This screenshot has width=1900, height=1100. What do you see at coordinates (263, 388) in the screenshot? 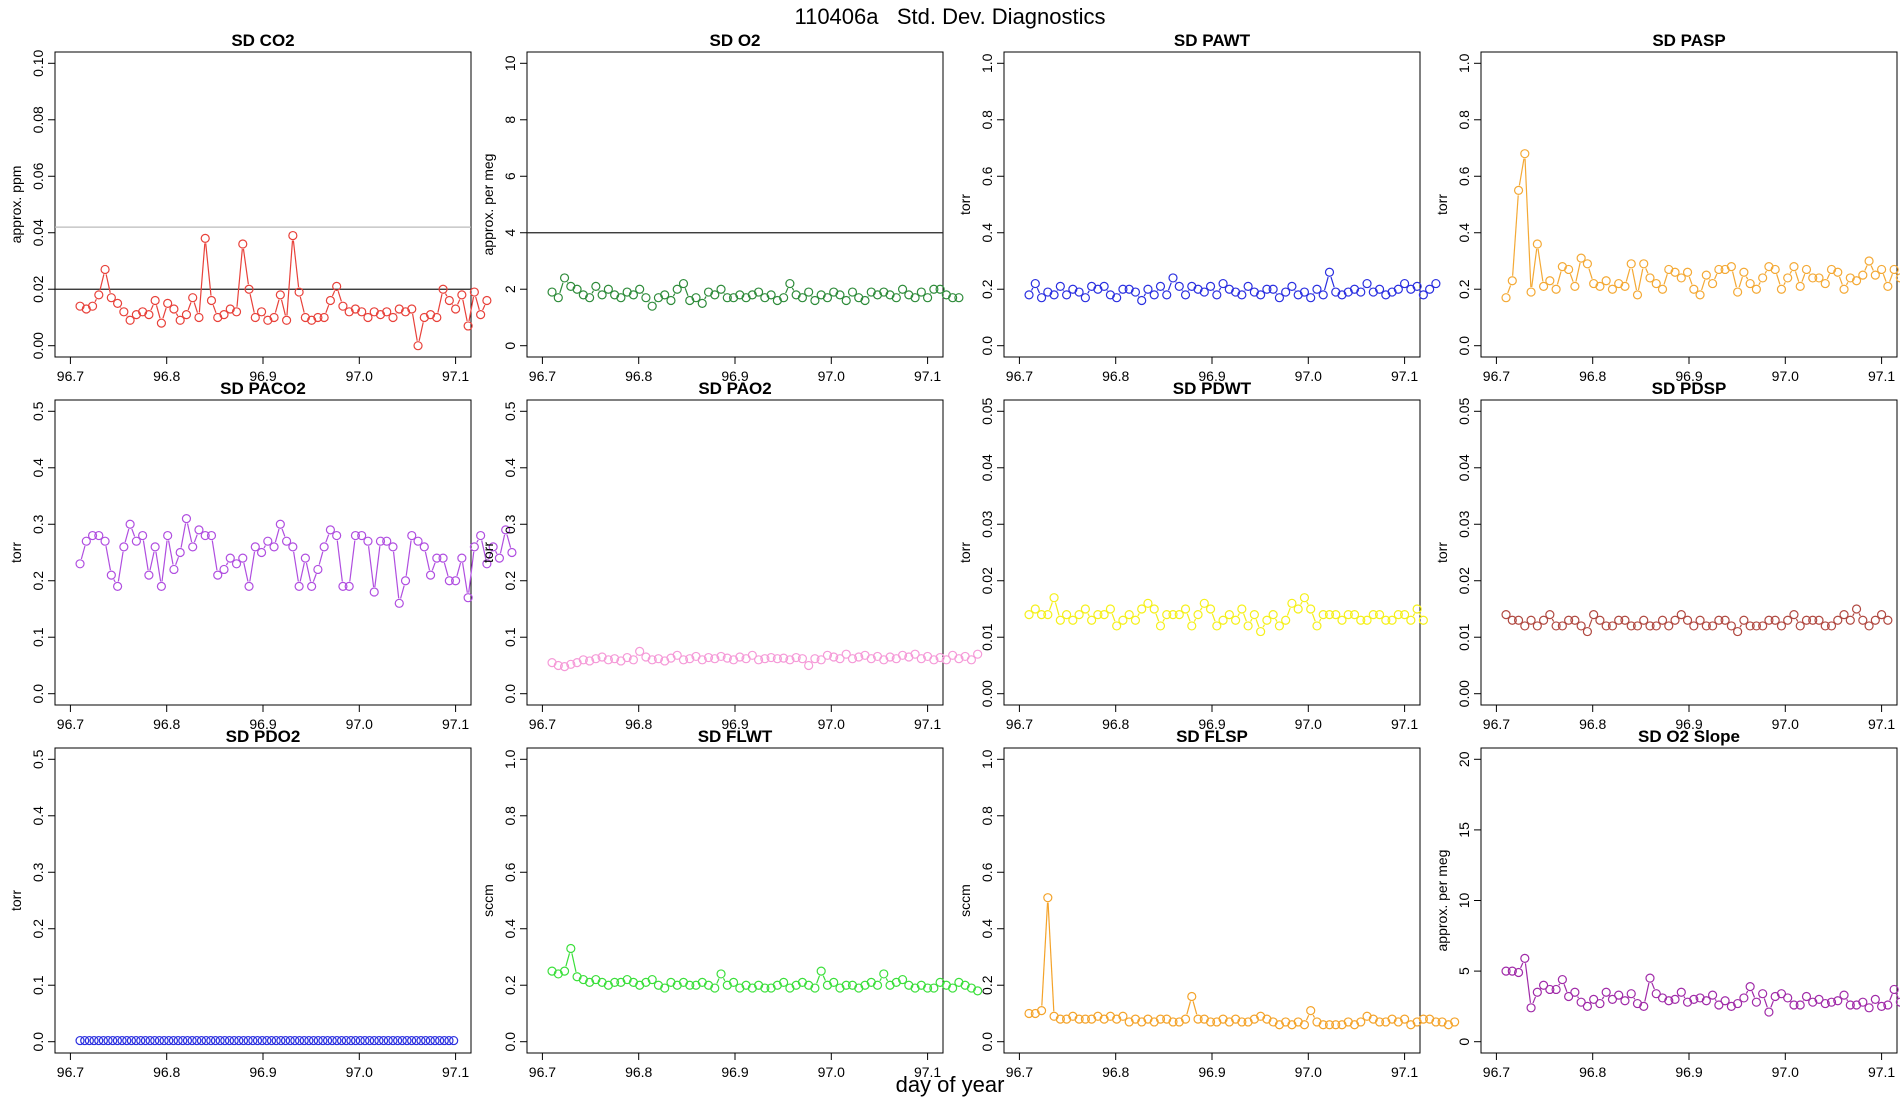
I see `panel-title: SD PACO2` at bounding box center [263, 388].